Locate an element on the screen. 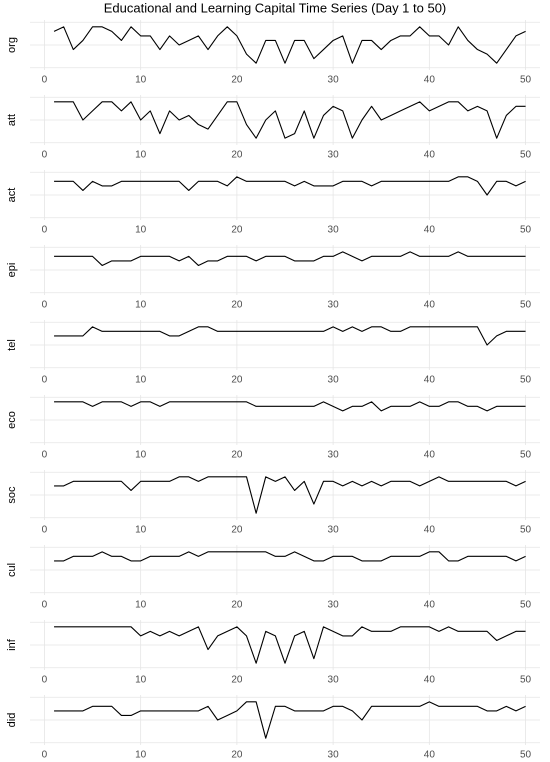  panel: 0 10 20 30 40 50 did is located at coordinates (273, 728).